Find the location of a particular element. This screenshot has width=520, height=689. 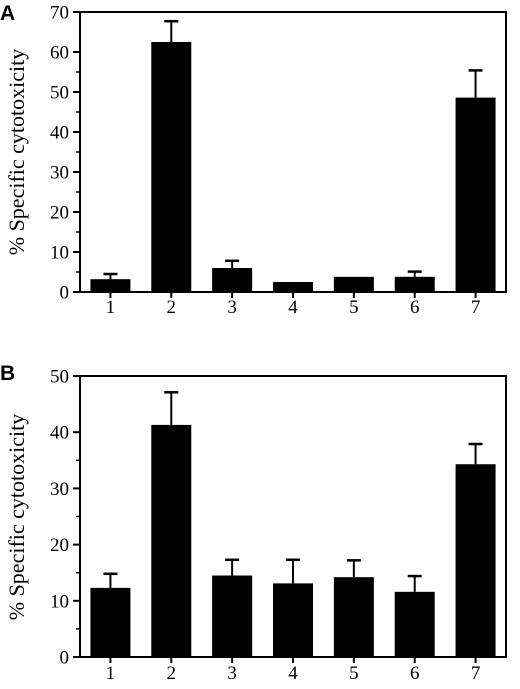

panel-b-x-tick-label-4: 4 is located at coordinates (293, 673).